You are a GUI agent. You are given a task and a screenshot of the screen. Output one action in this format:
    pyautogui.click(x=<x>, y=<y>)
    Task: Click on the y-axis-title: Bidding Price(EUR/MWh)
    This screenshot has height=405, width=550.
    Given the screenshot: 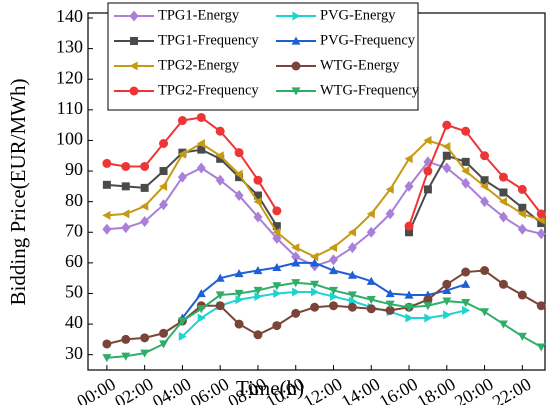 What is the action you would take?
    pyautogui.click(x=18, y=192)
    